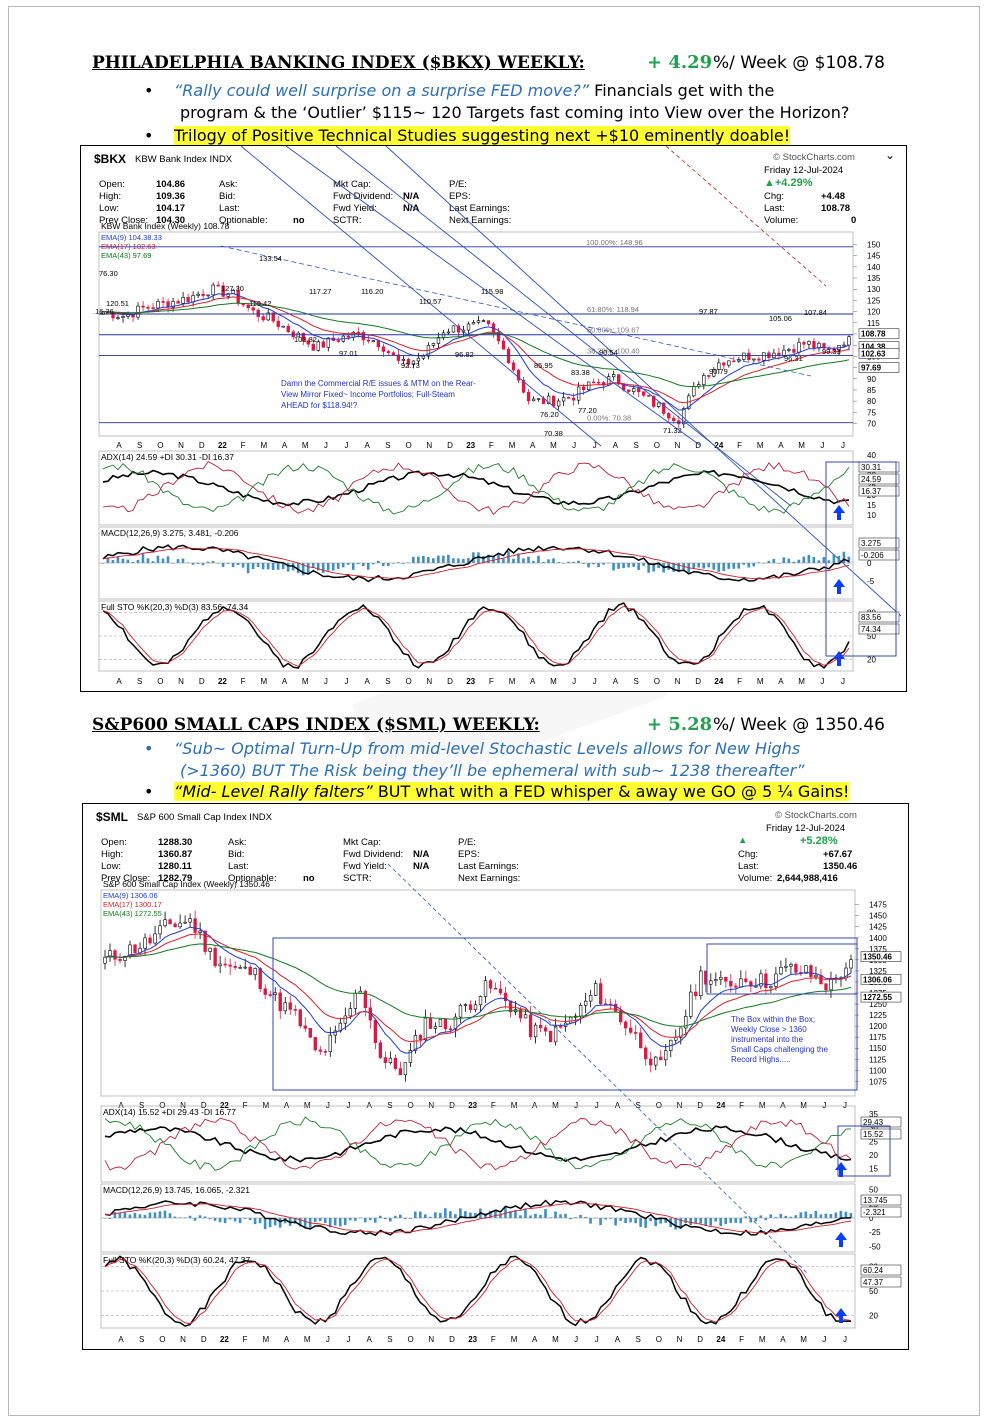 The width and height of the screenshot is (988, 1420). Describe the element at coordinates (117, 303) in the screenshot. I see `price-annotation: 120.51` at that location.